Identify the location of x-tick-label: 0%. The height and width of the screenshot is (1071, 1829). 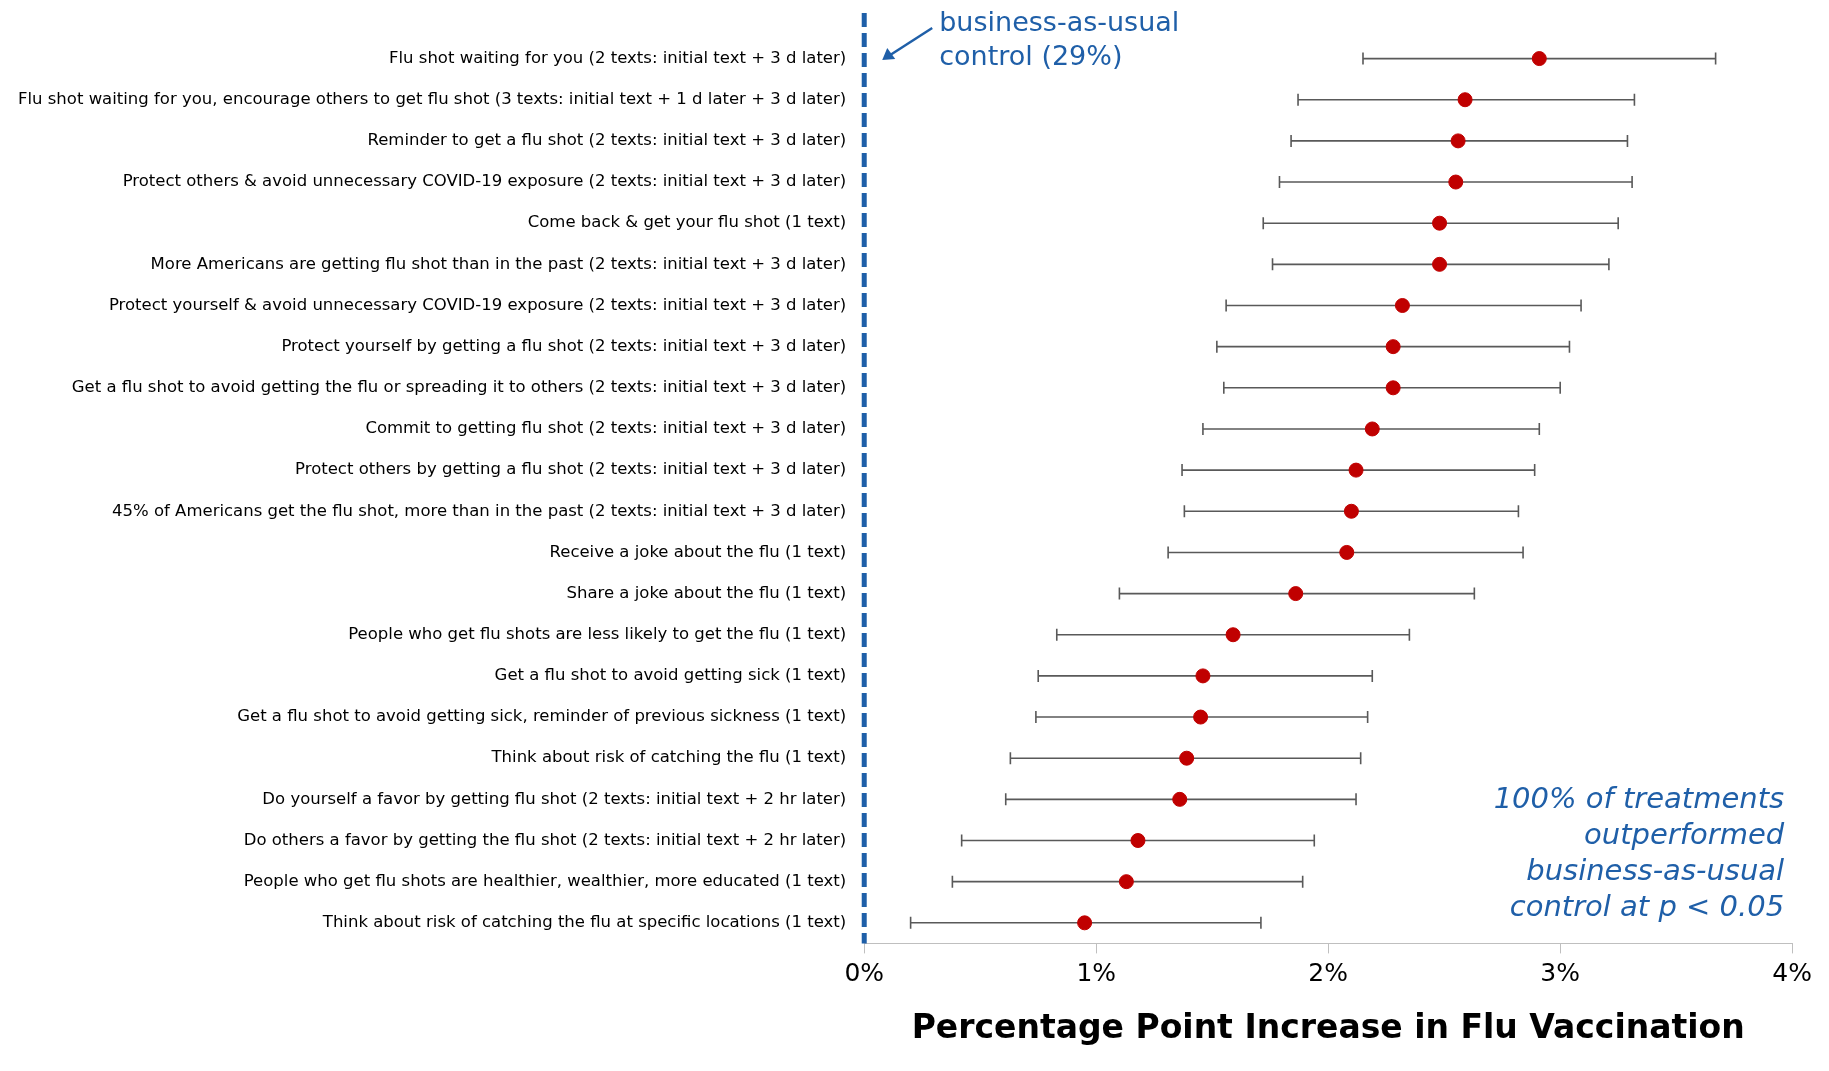
(864, 972).